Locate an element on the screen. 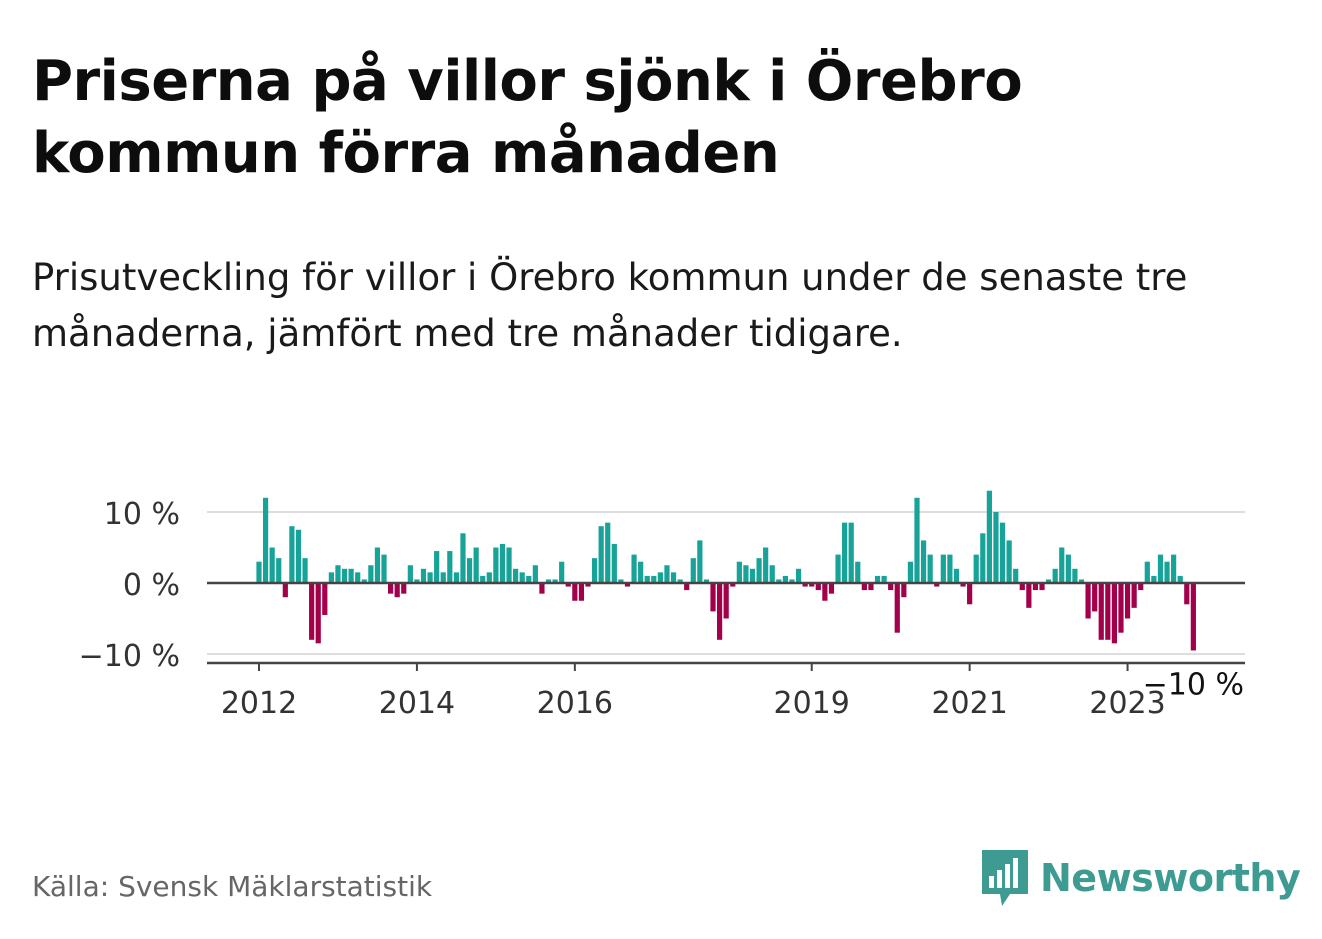 This screenshot has width=1322, height=939. x-tick-label: 2014 is located at coordinates (417, 703).